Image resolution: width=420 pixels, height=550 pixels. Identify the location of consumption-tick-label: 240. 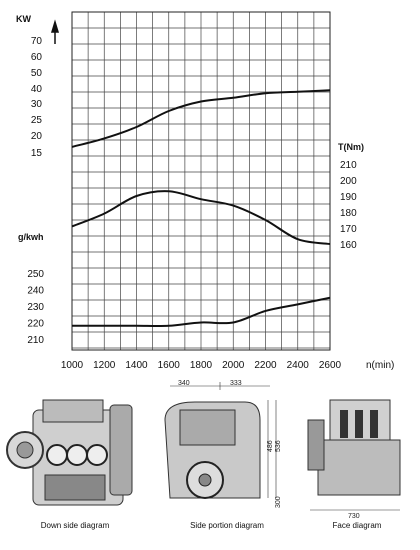
(35, 291).